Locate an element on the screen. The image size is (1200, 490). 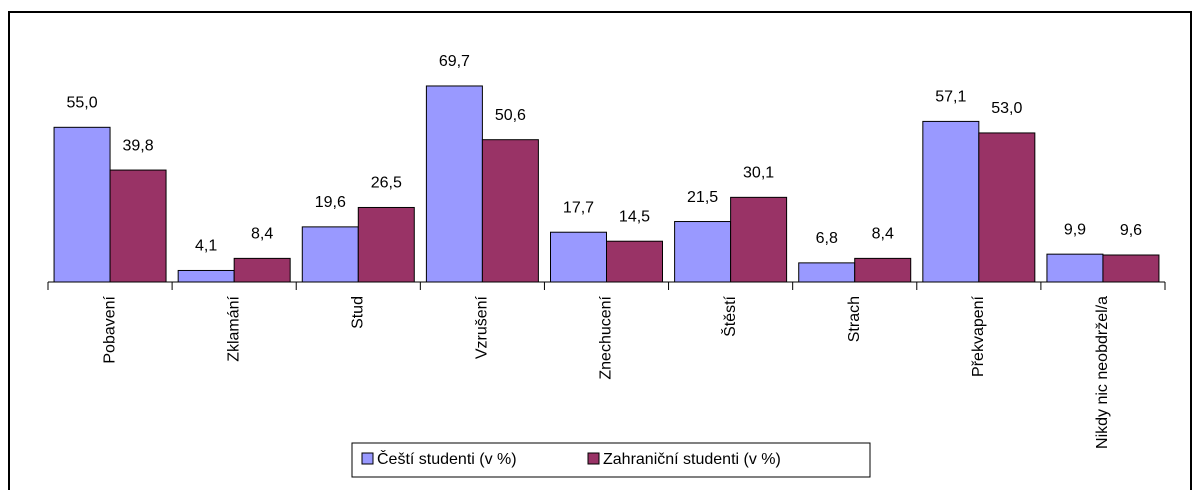
x-tick-label: Pobavení is located at coordinates (109, 329).